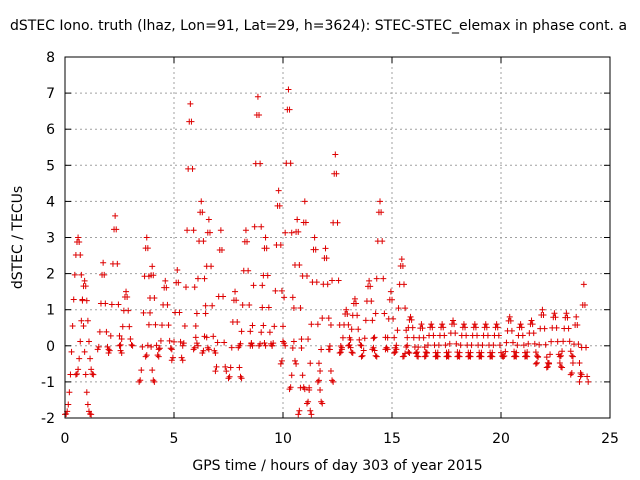  What do you see at coordinates (50, 130) in the screenshot?
I see `y-tick-label: 6` at bounding box center [50, 130].